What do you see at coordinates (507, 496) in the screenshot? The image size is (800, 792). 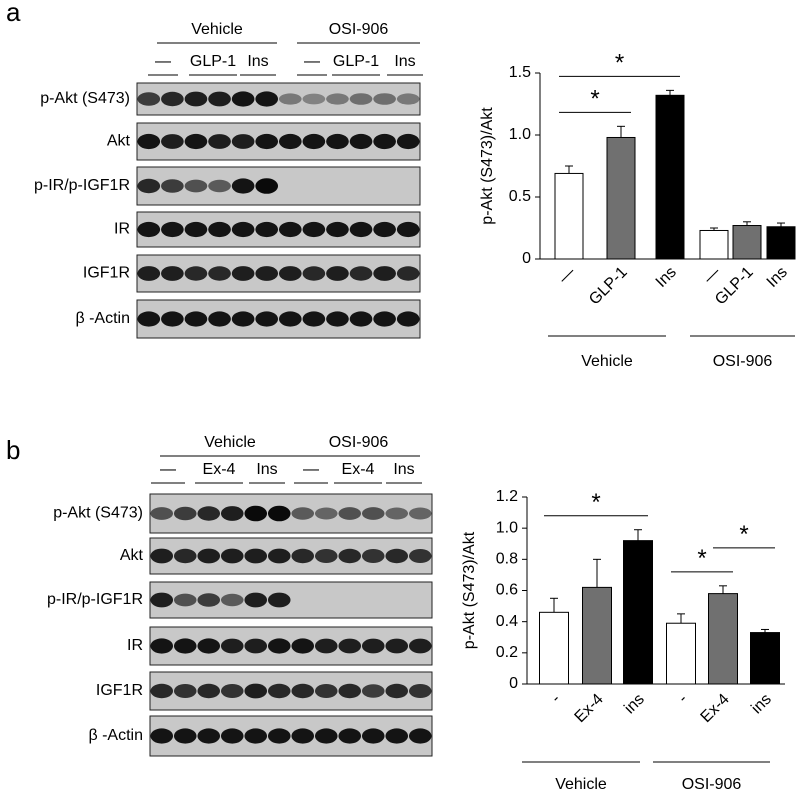 I see `y-tick-label: 1.2` at bounding box center [507, 496].